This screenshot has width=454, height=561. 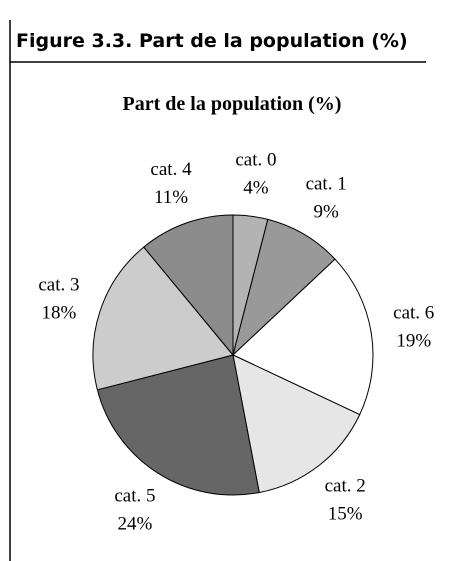 What do you see at coordinates (345, 486) in the screenshot?
I see `slice-label: cat. 2` at bounding box center [345, 486].